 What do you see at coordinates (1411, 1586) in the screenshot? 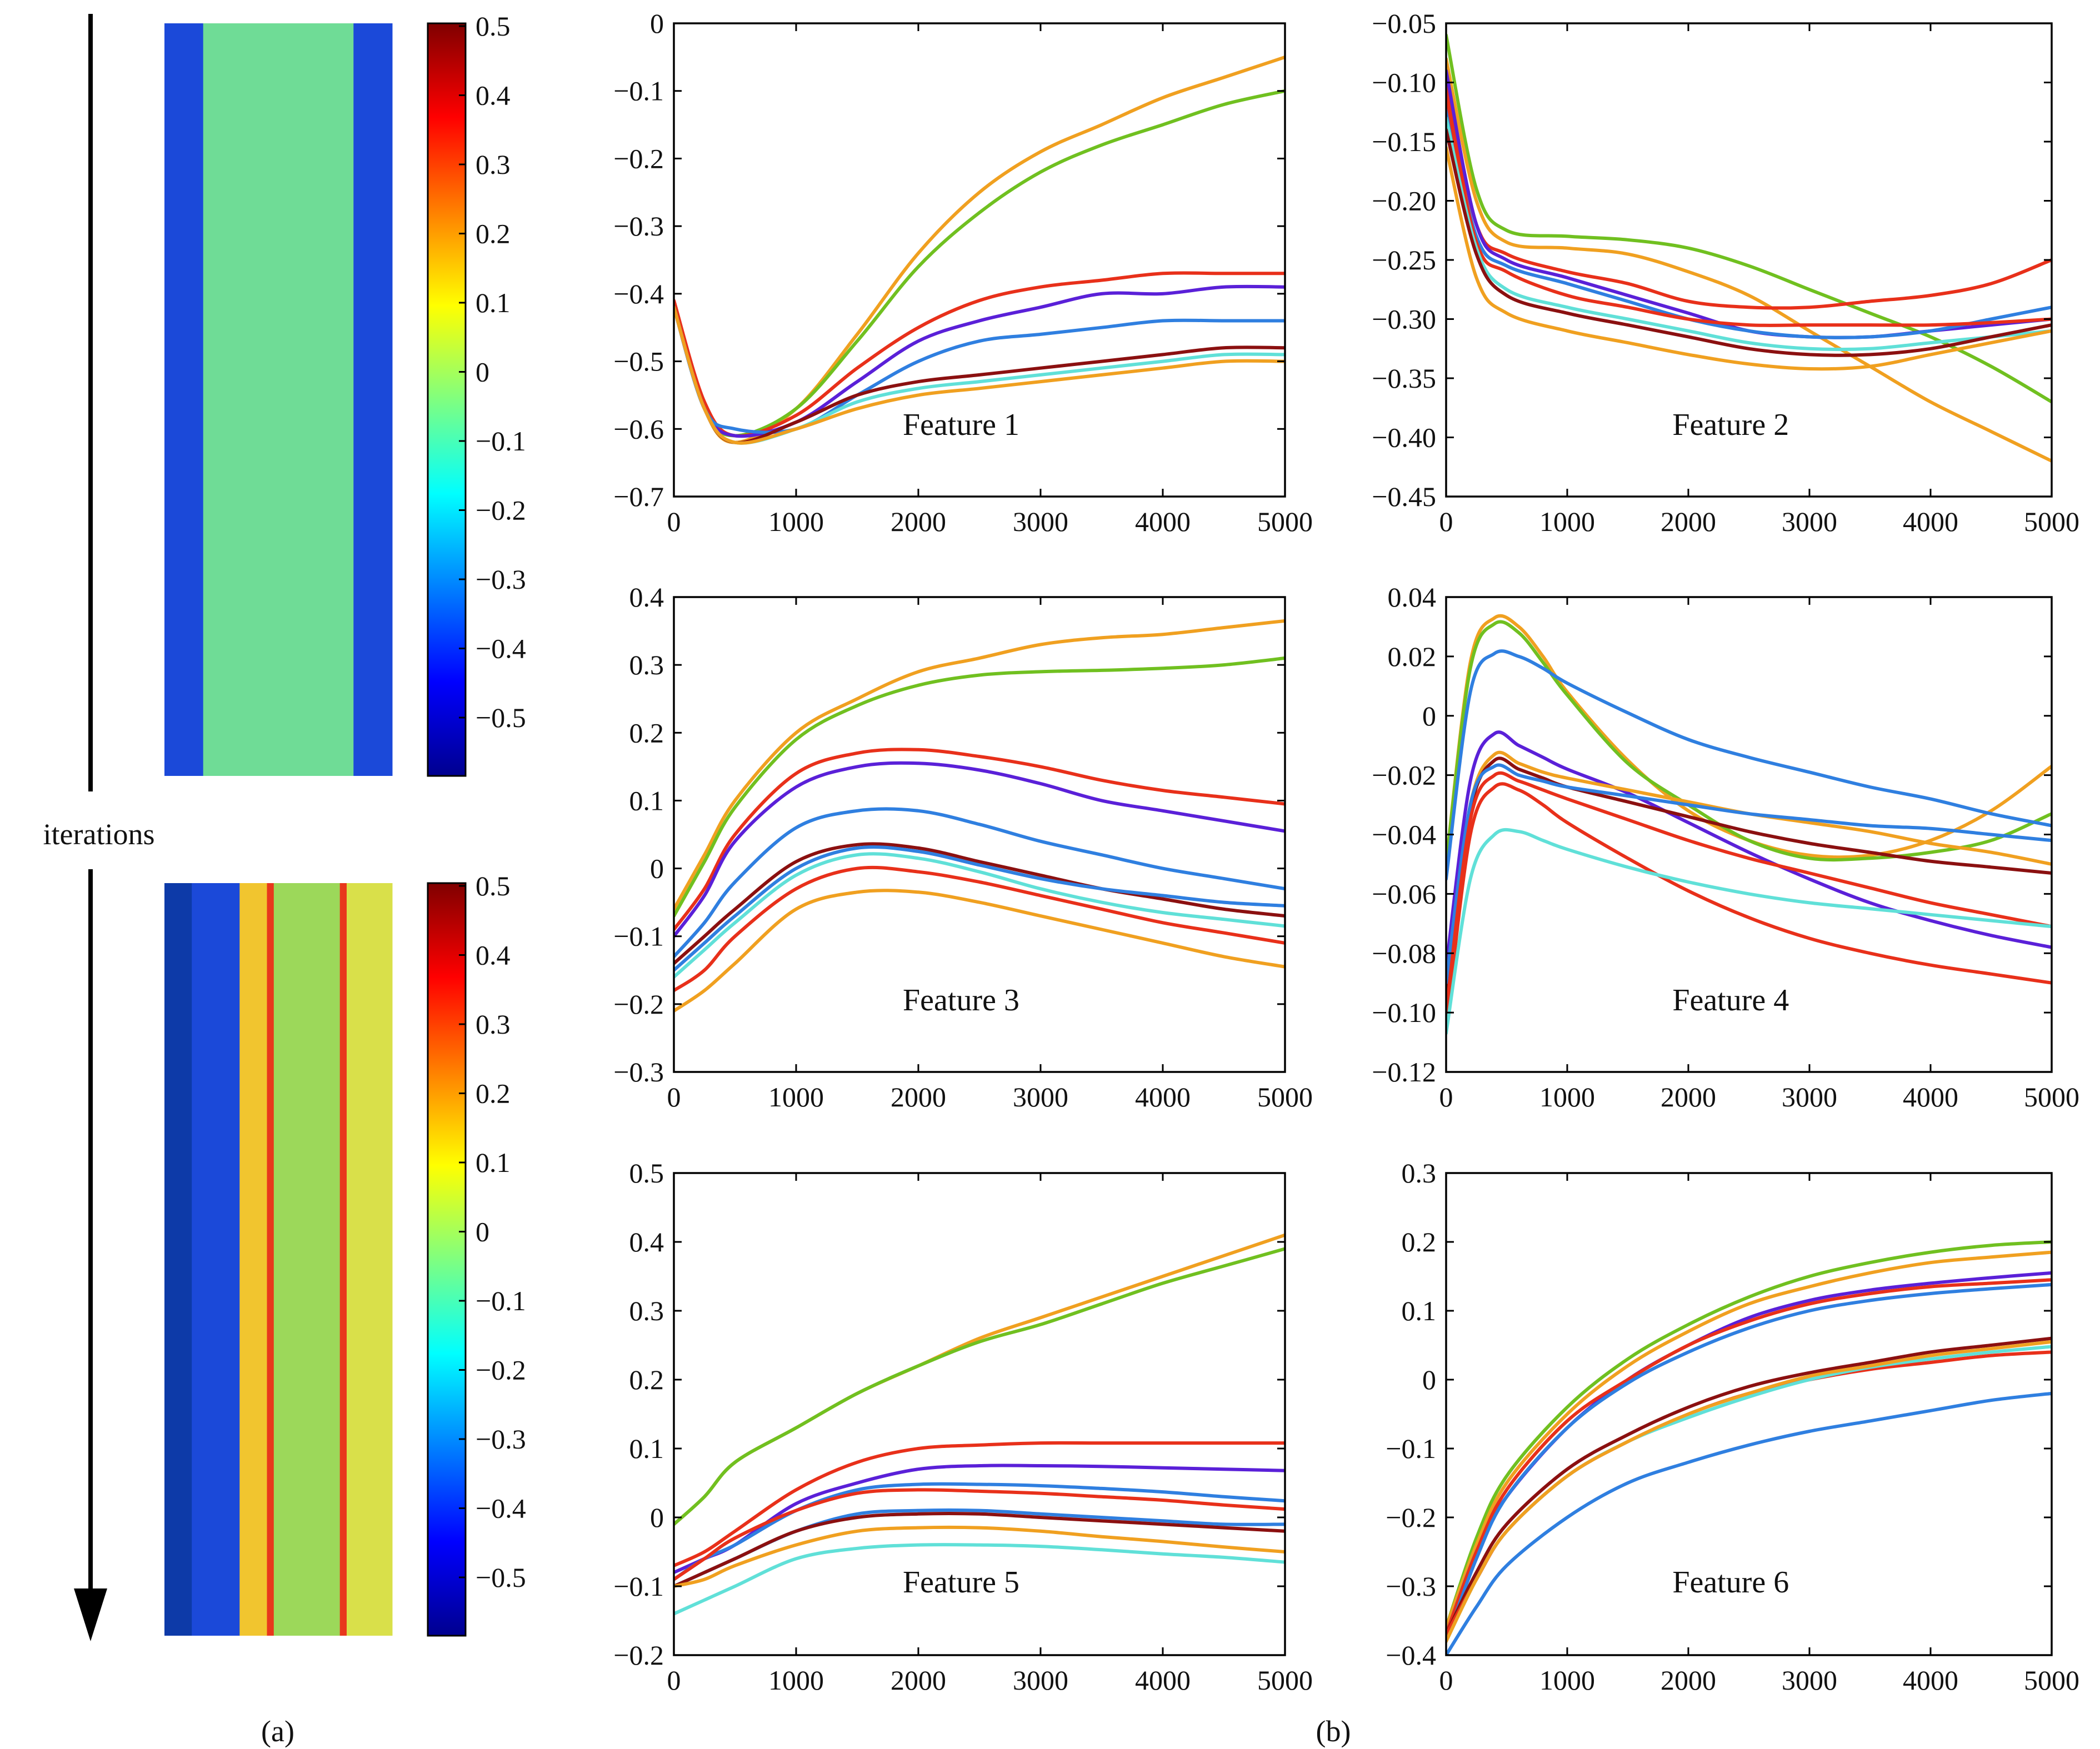
I see `y-tick-label: −0.3` at bounding box center [1411, 1586].